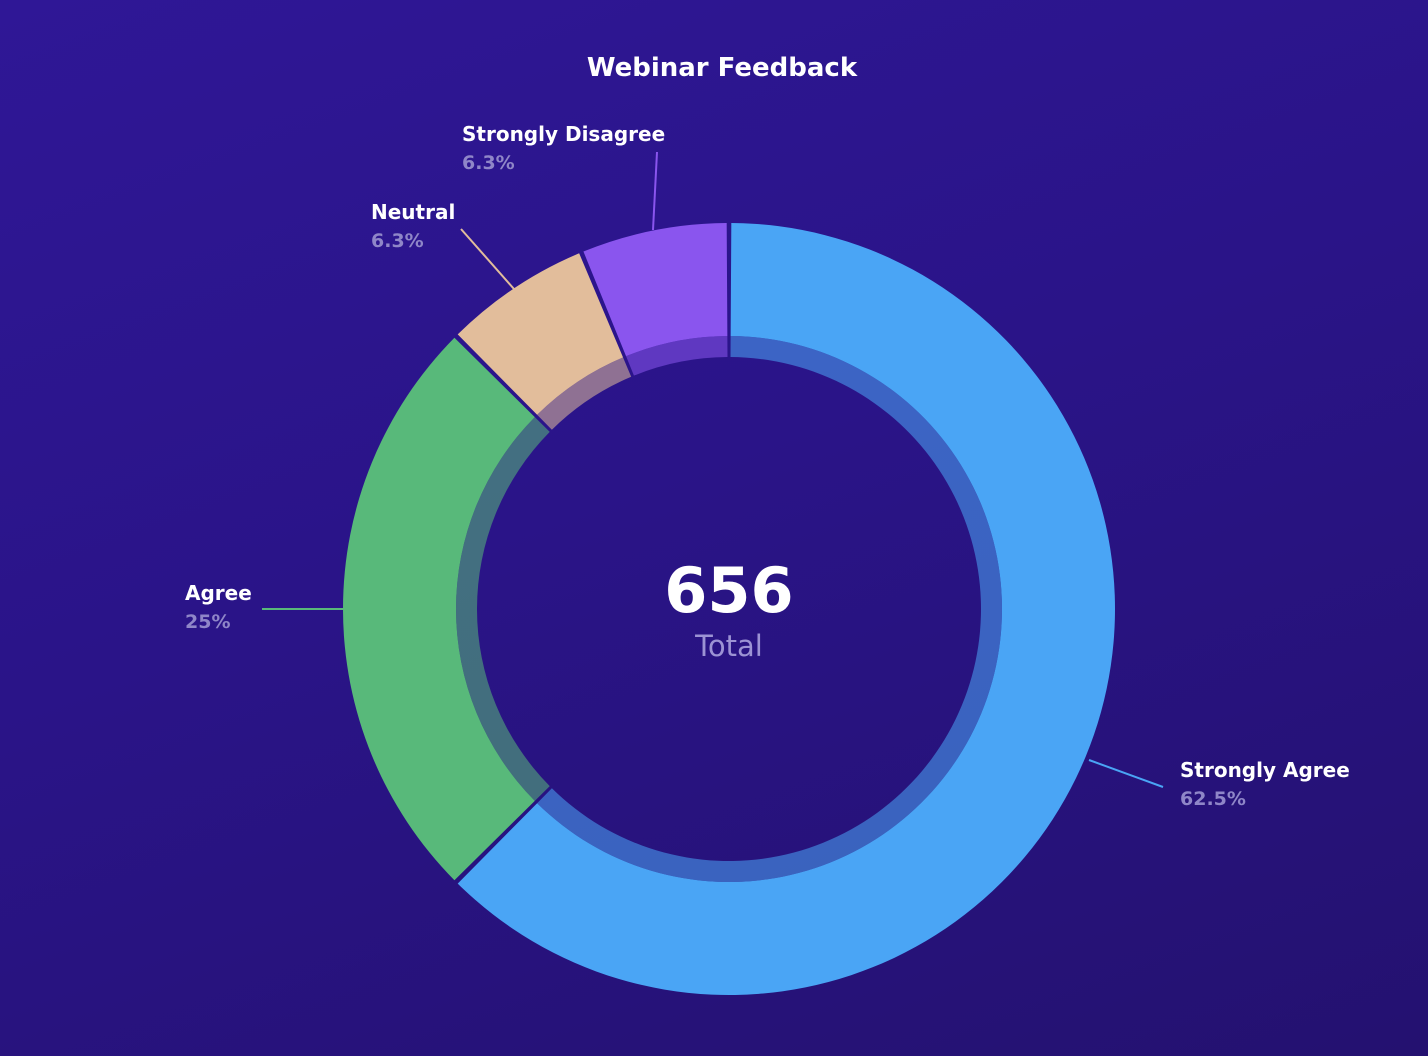  Describe the element at coordinates (563, 134) in the screenshot. I see `slice-label-strongly-disagree: Strongly Disagree` at that location.